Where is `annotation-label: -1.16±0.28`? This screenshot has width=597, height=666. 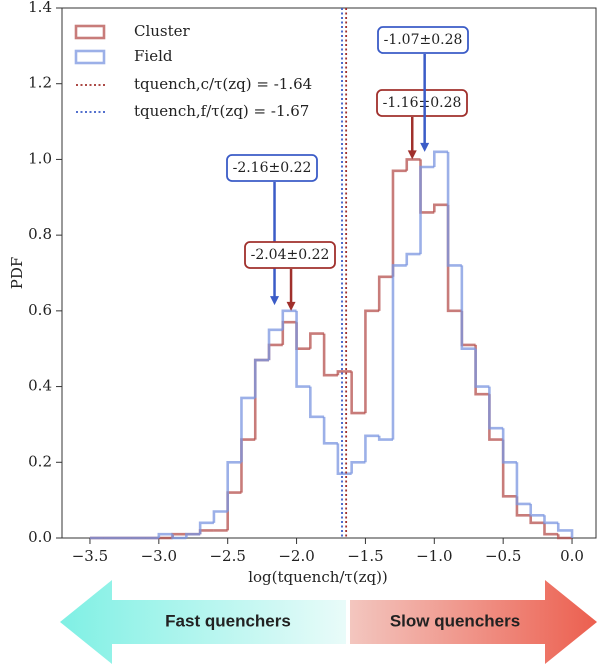
annotation-label: -1.16±0.28 is located at coordinates (422, 103).